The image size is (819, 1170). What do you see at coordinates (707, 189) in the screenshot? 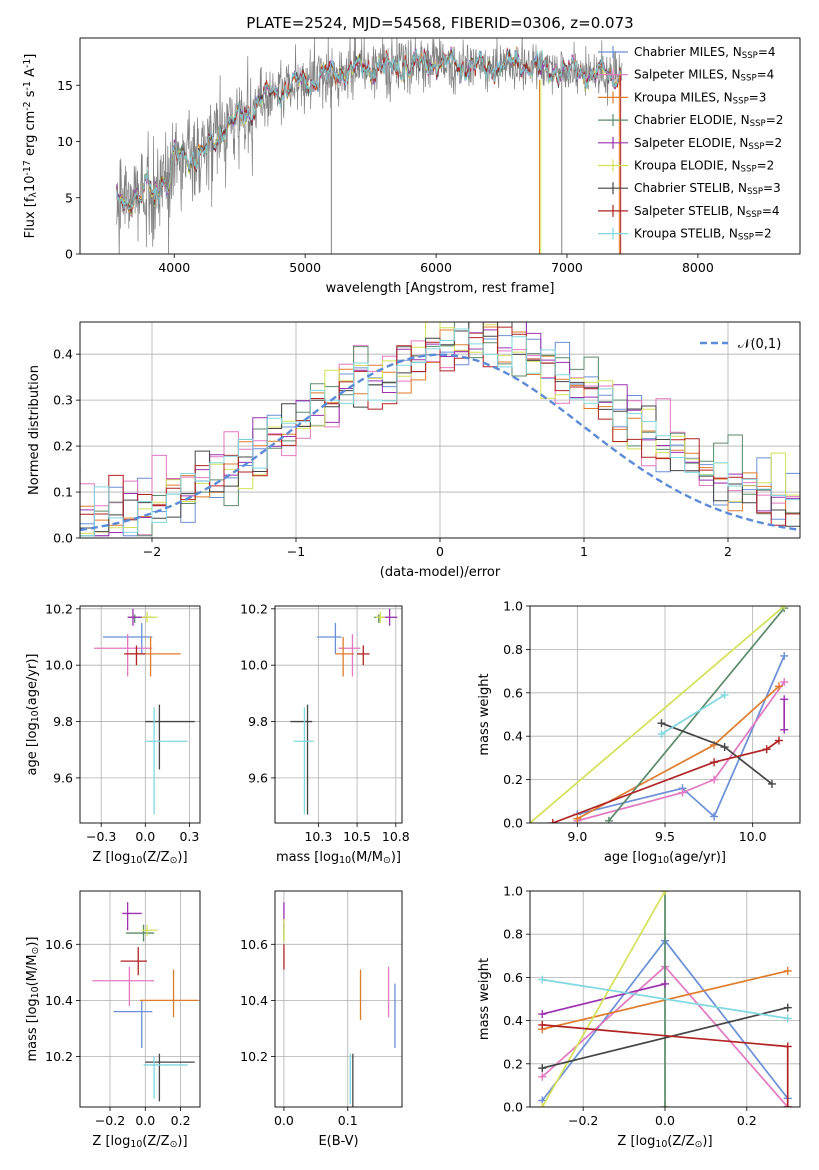
I see `legend-label-6: Chabrier STELIB, NSSP=3` at bounding box center [707, 189].